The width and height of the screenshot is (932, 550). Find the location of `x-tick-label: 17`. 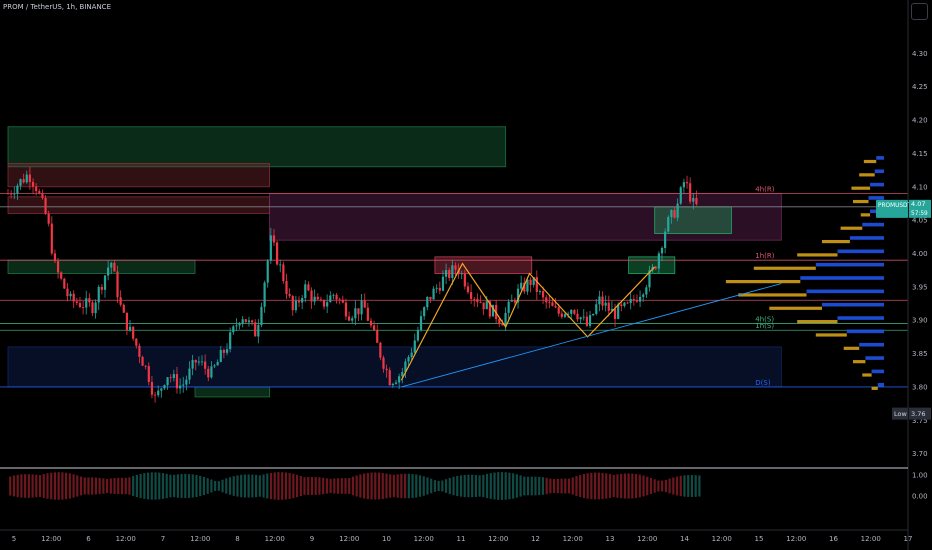

x-tick-label: 17 is located at coordinates (908, 539).